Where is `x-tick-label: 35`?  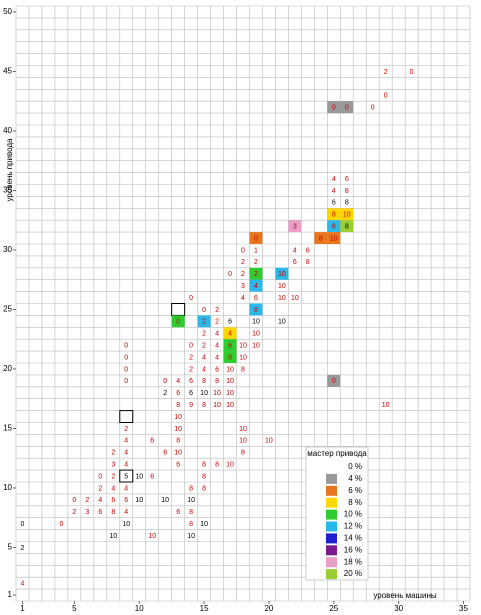
x-tick-label: 35 is located at coordinates (463, 608).